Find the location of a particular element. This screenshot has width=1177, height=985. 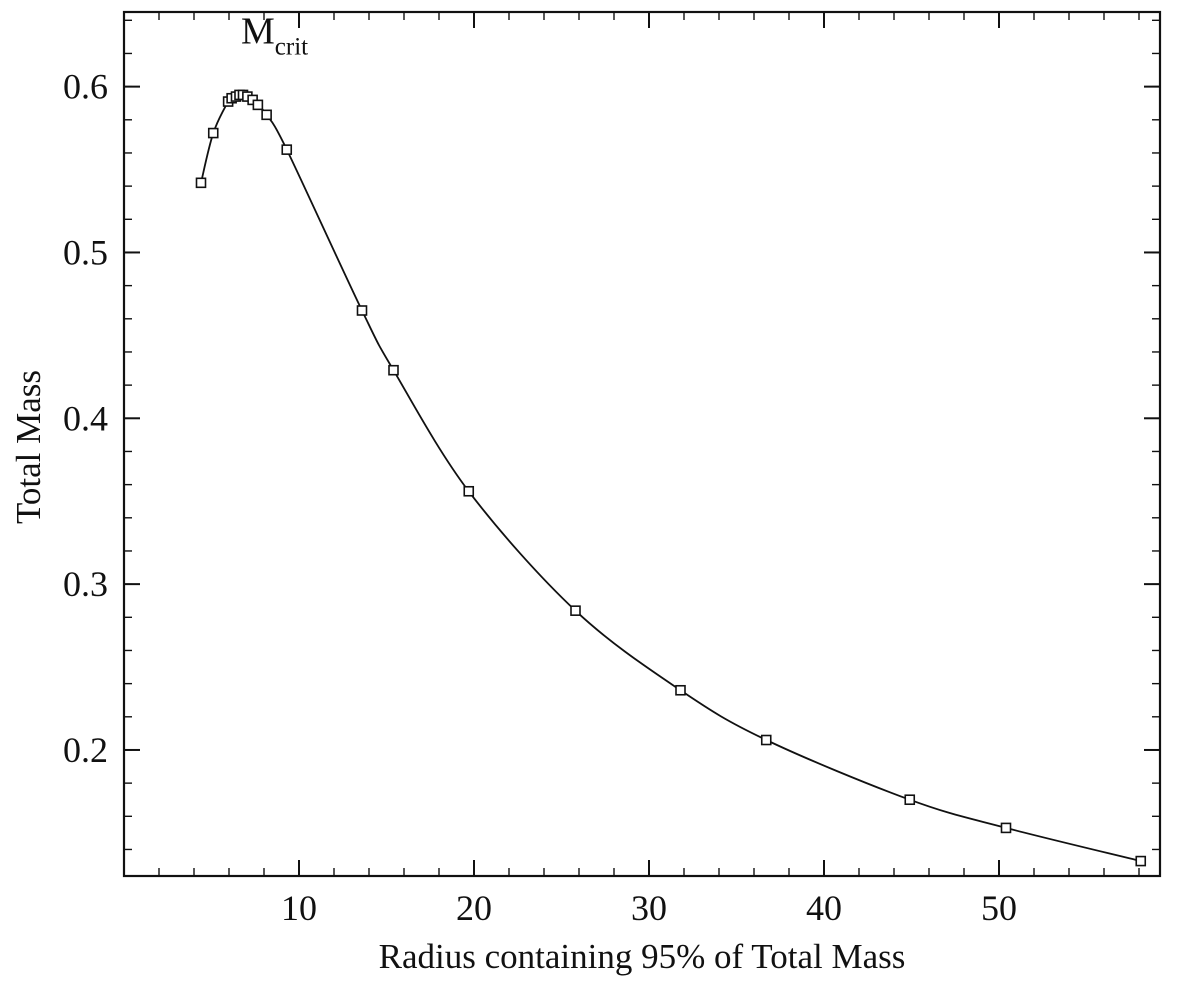

x-tick-label: 20 is located at coordinates (474, 908).